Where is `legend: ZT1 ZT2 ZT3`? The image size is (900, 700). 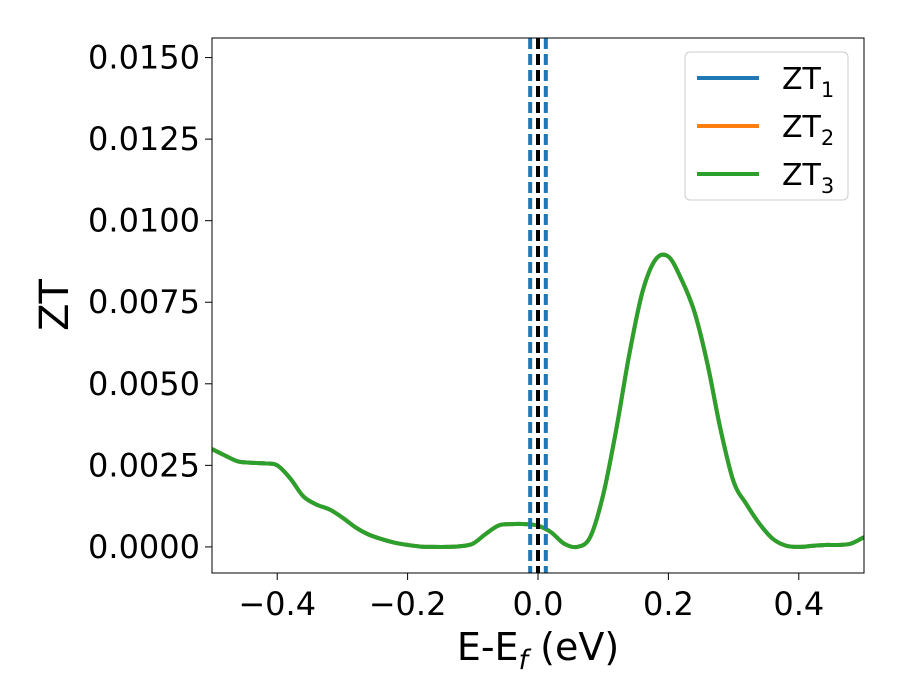
legend: ZT1 ZT2 ZT3 is located at coordinates (766, 126).